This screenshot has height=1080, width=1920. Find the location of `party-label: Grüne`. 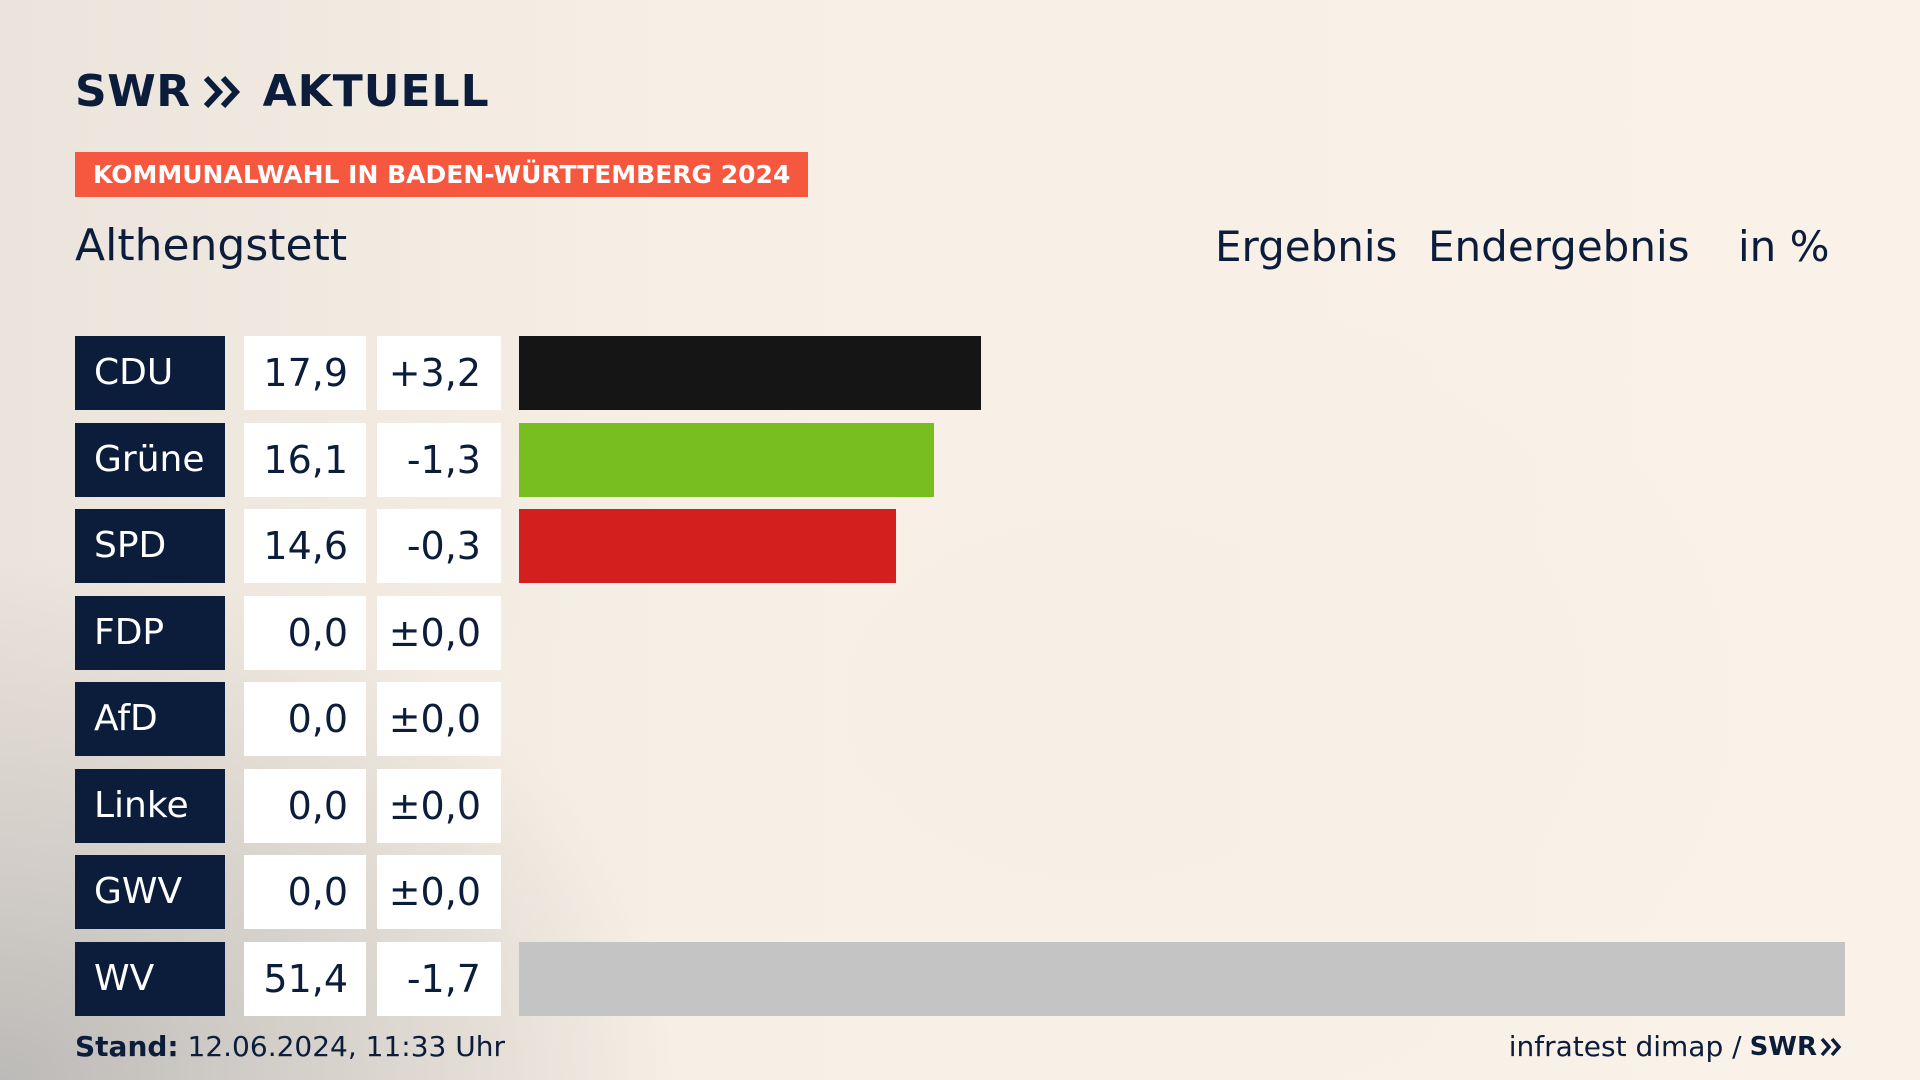

party-label: Grüne is located at coordinates (150, 460).